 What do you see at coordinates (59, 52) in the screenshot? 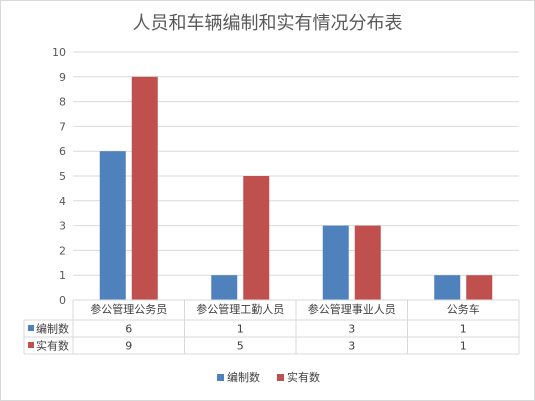
I see `y-tick-label: 10` at bounding box center [59, 52].